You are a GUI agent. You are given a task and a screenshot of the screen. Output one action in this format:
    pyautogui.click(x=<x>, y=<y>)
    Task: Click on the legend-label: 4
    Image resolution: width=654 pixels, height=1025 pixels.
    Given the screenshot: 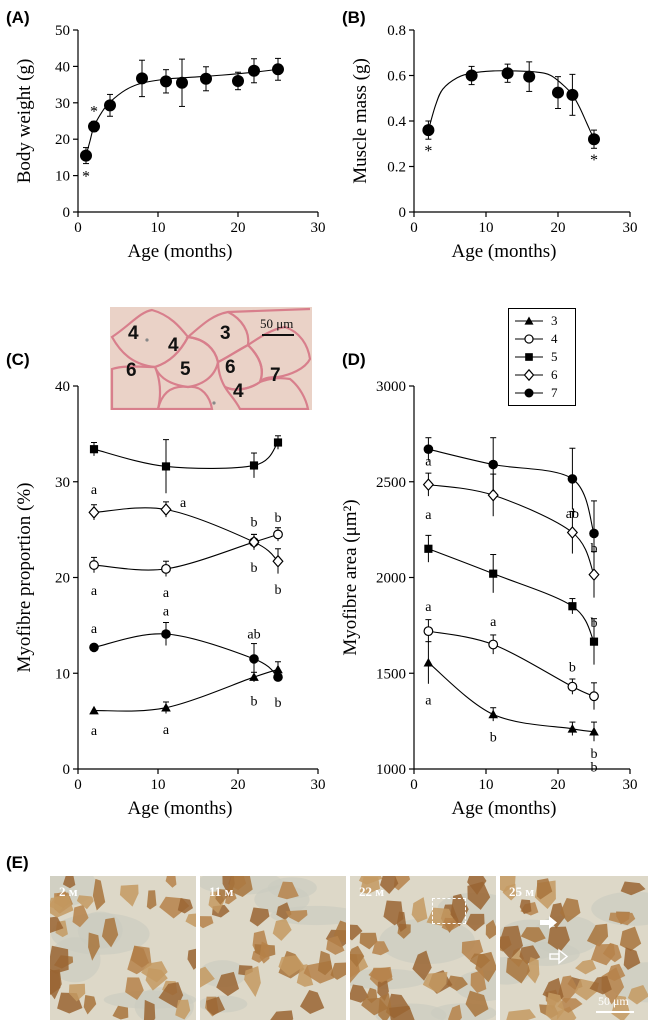 What is the action you would take?
    pyautogui.click(x=554, y=338)
    